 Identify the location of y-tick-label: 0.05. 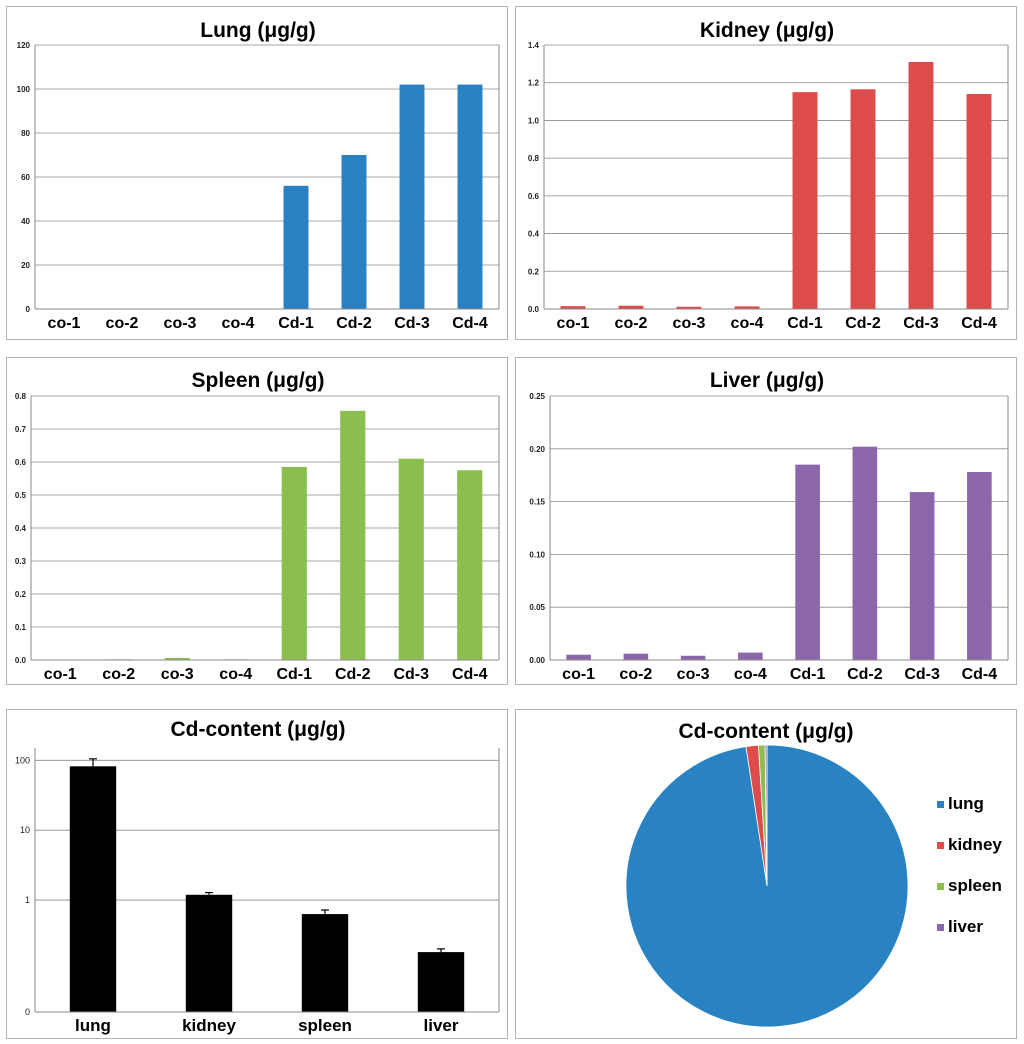
(537, 607).